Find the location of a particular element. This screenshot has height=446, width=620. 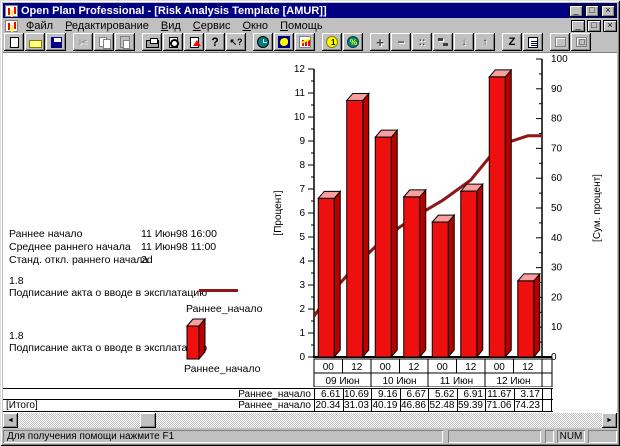

table-cell: 5.62 is located at coordinates (442, 394).